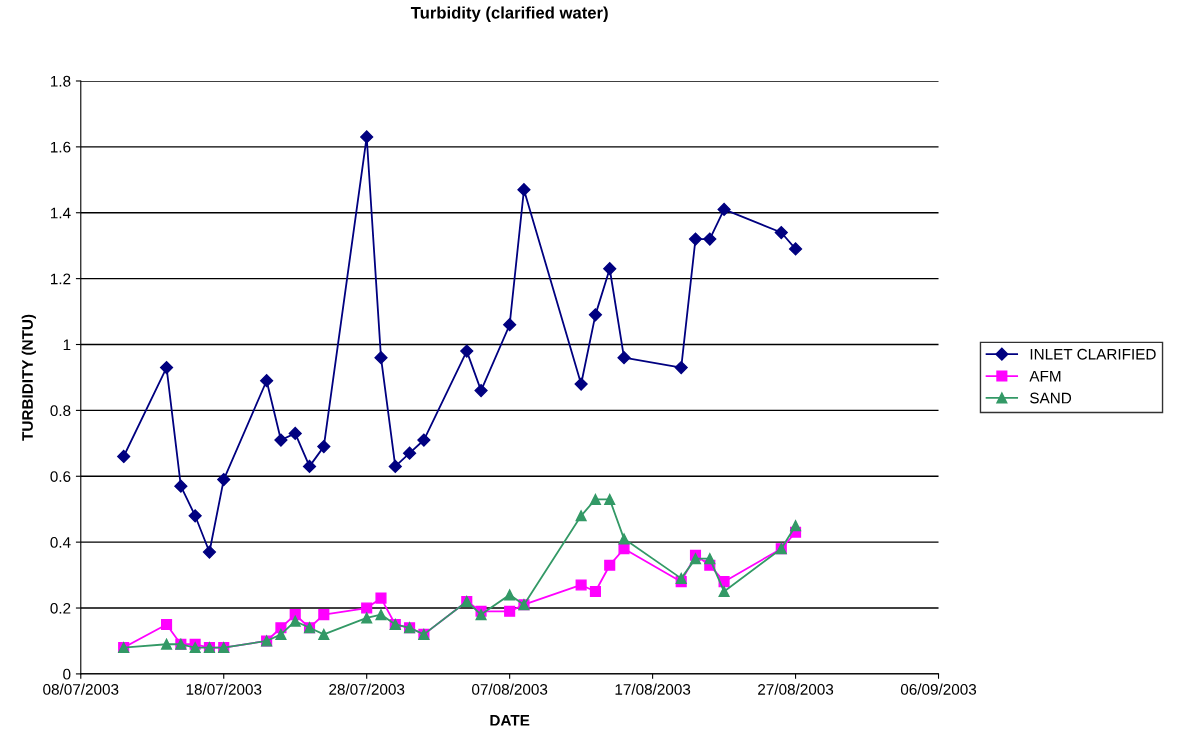 This screenshot has width=1188, height=743. Describe the element at coordinates (60, 411) in the screenshot. I see `y-tick-label: 0.8` at that location.